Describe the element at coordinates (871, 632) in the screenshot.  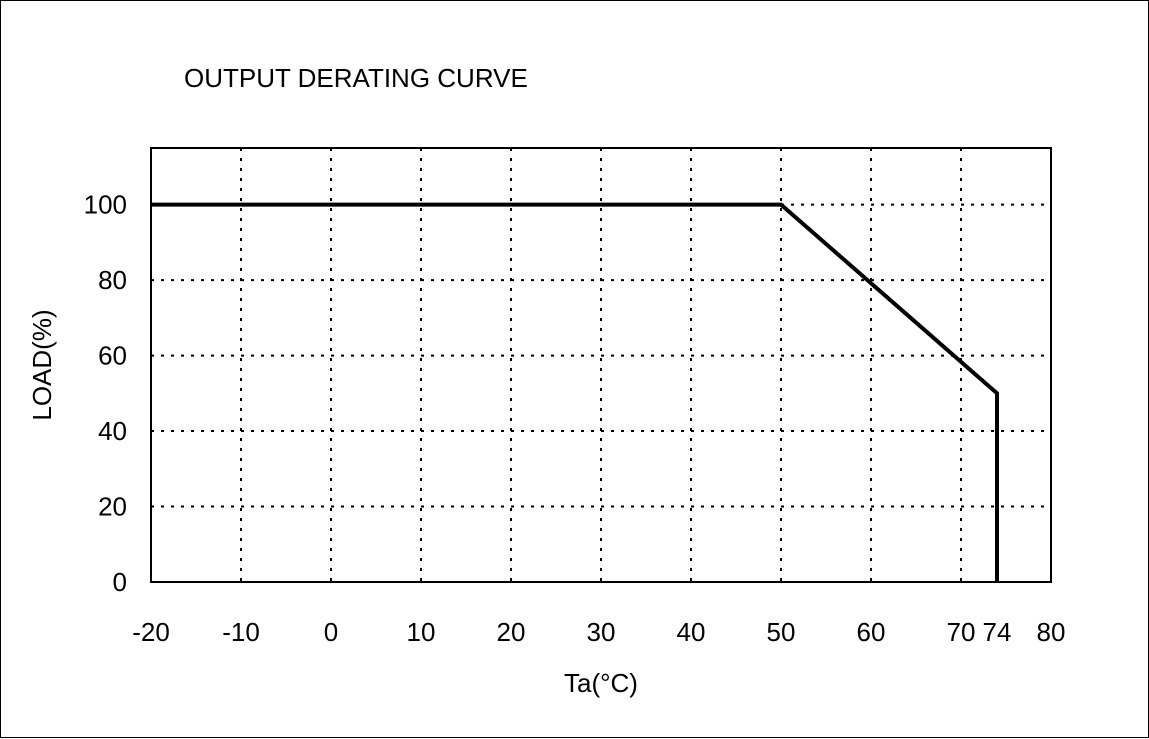
I see `x-tick-label: 60` at that location.